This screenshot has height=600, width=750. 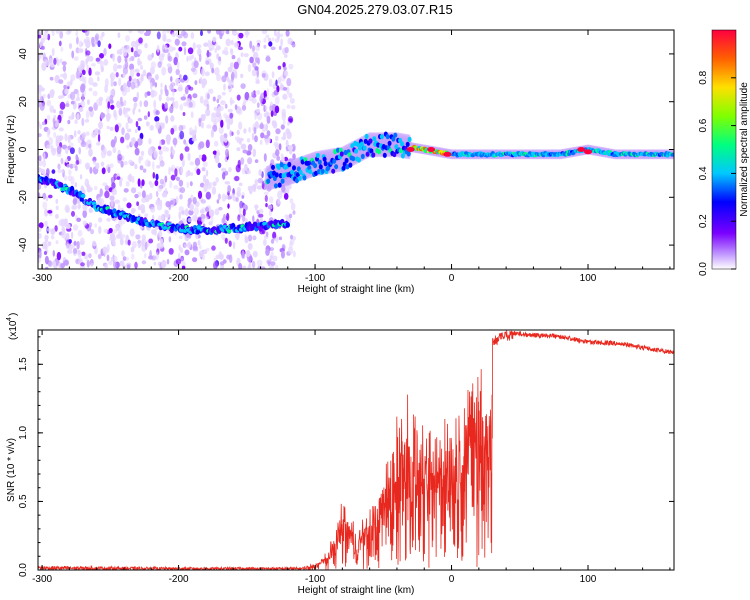 What do you see at coordinates (724, 149) in the screenshot?
I see `colorbar-gradient` at bounding box center [724, 149].